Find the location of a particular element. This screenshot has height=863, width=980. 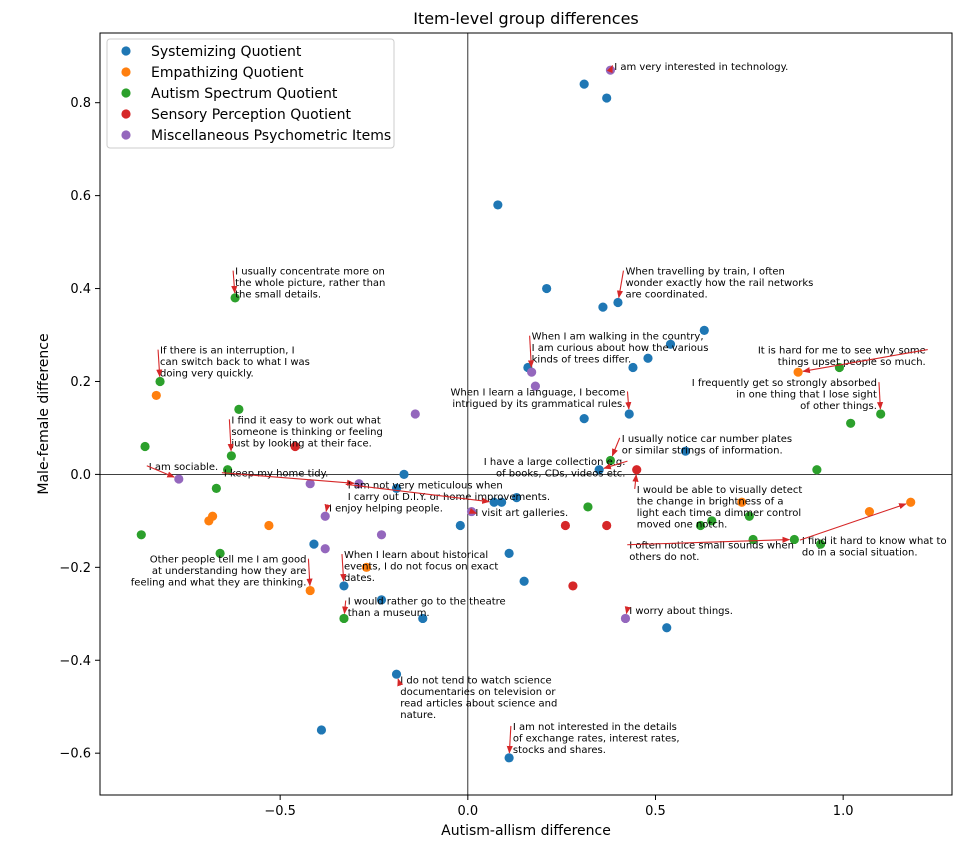

annotation-text: I worry about things. is located at coordinates (681, 611).